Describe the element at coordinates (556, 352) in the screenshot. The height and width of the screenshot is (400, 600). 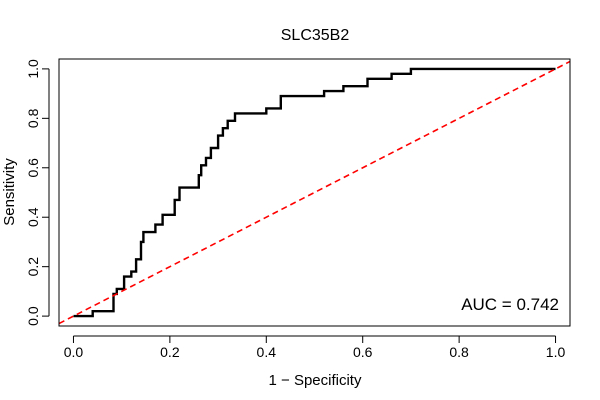
I see `x-tick-label: 1.0` at that location.